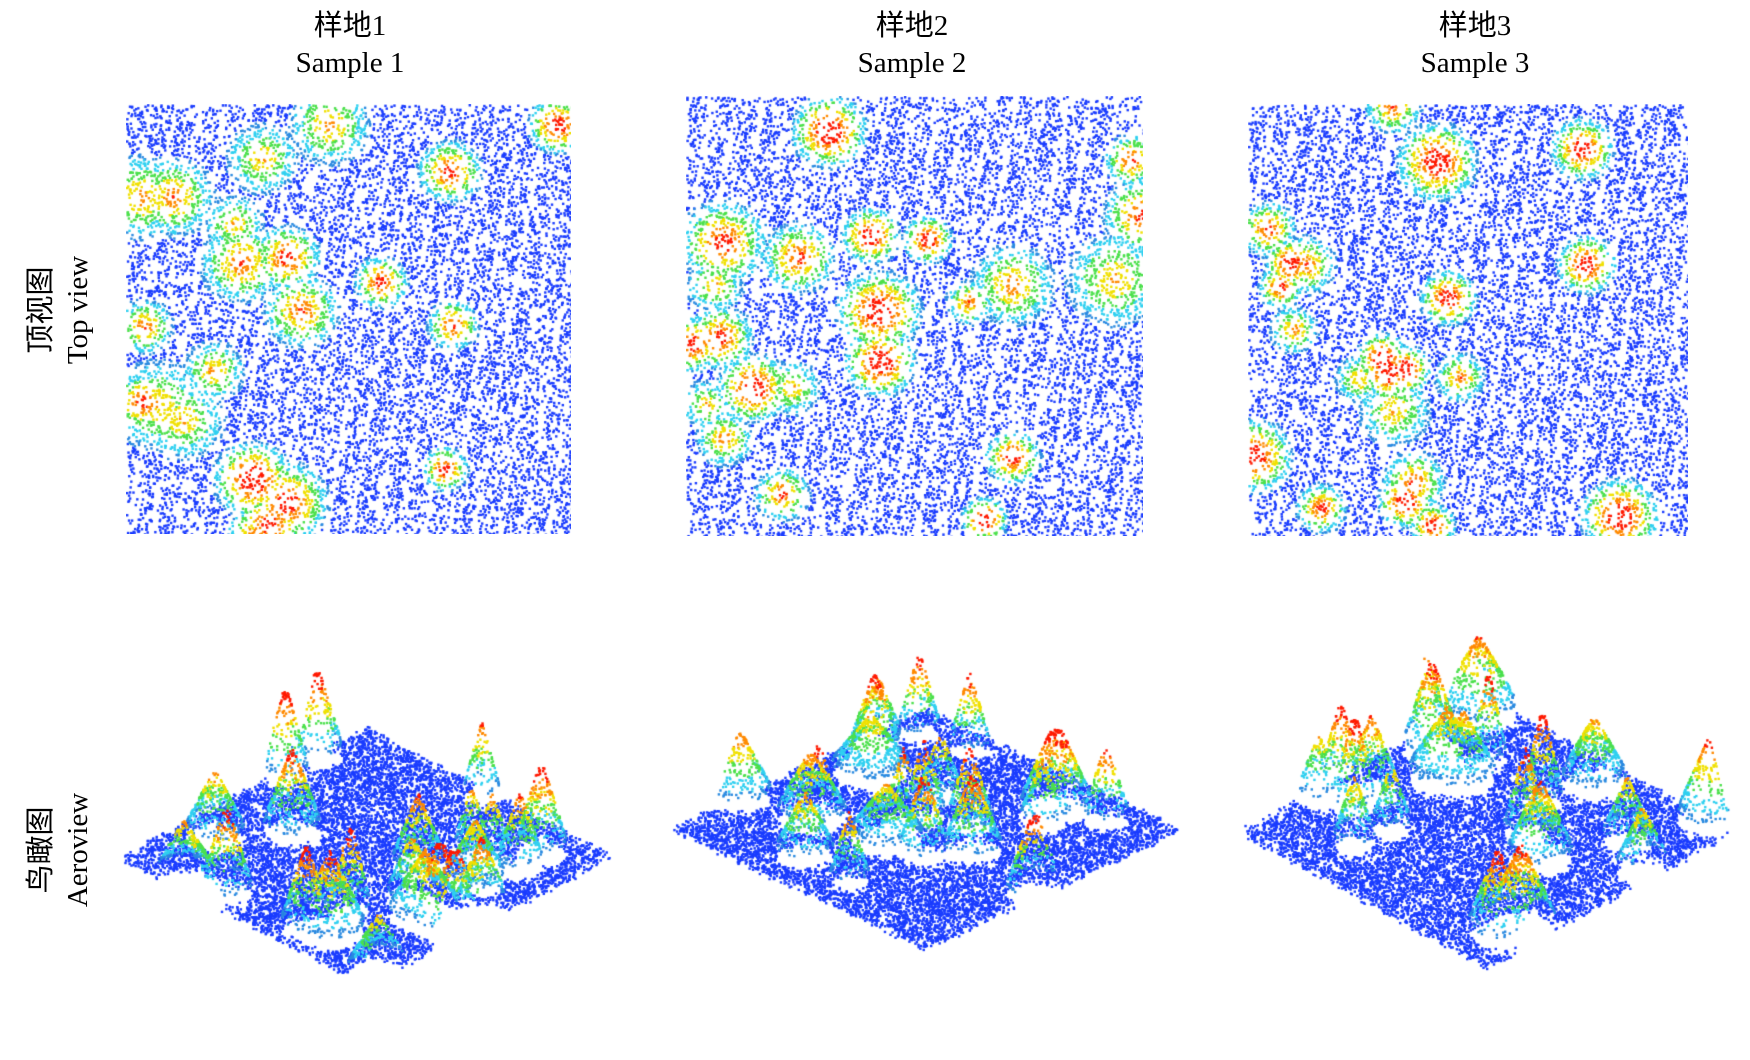 Image resolution: width=1750 pixels, height=1060 pixels. I want to click on row-label-aeroview: 鸟瞰图 Aeroview, so click(60, 850).